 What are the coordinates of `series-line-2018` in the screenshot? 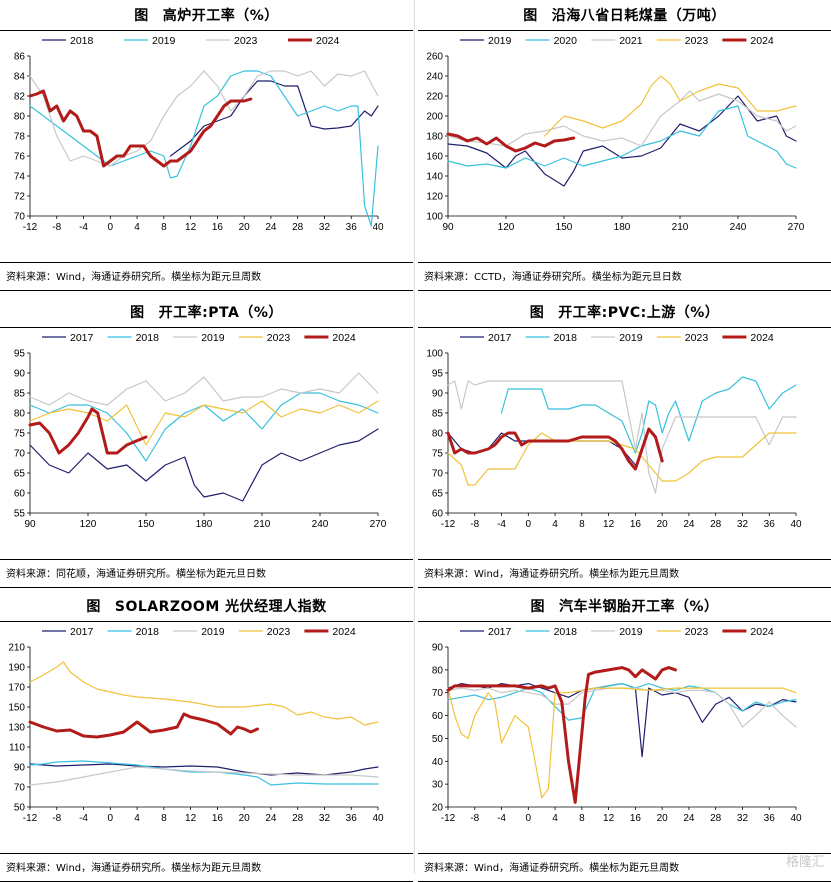 It's located at (648, 415).